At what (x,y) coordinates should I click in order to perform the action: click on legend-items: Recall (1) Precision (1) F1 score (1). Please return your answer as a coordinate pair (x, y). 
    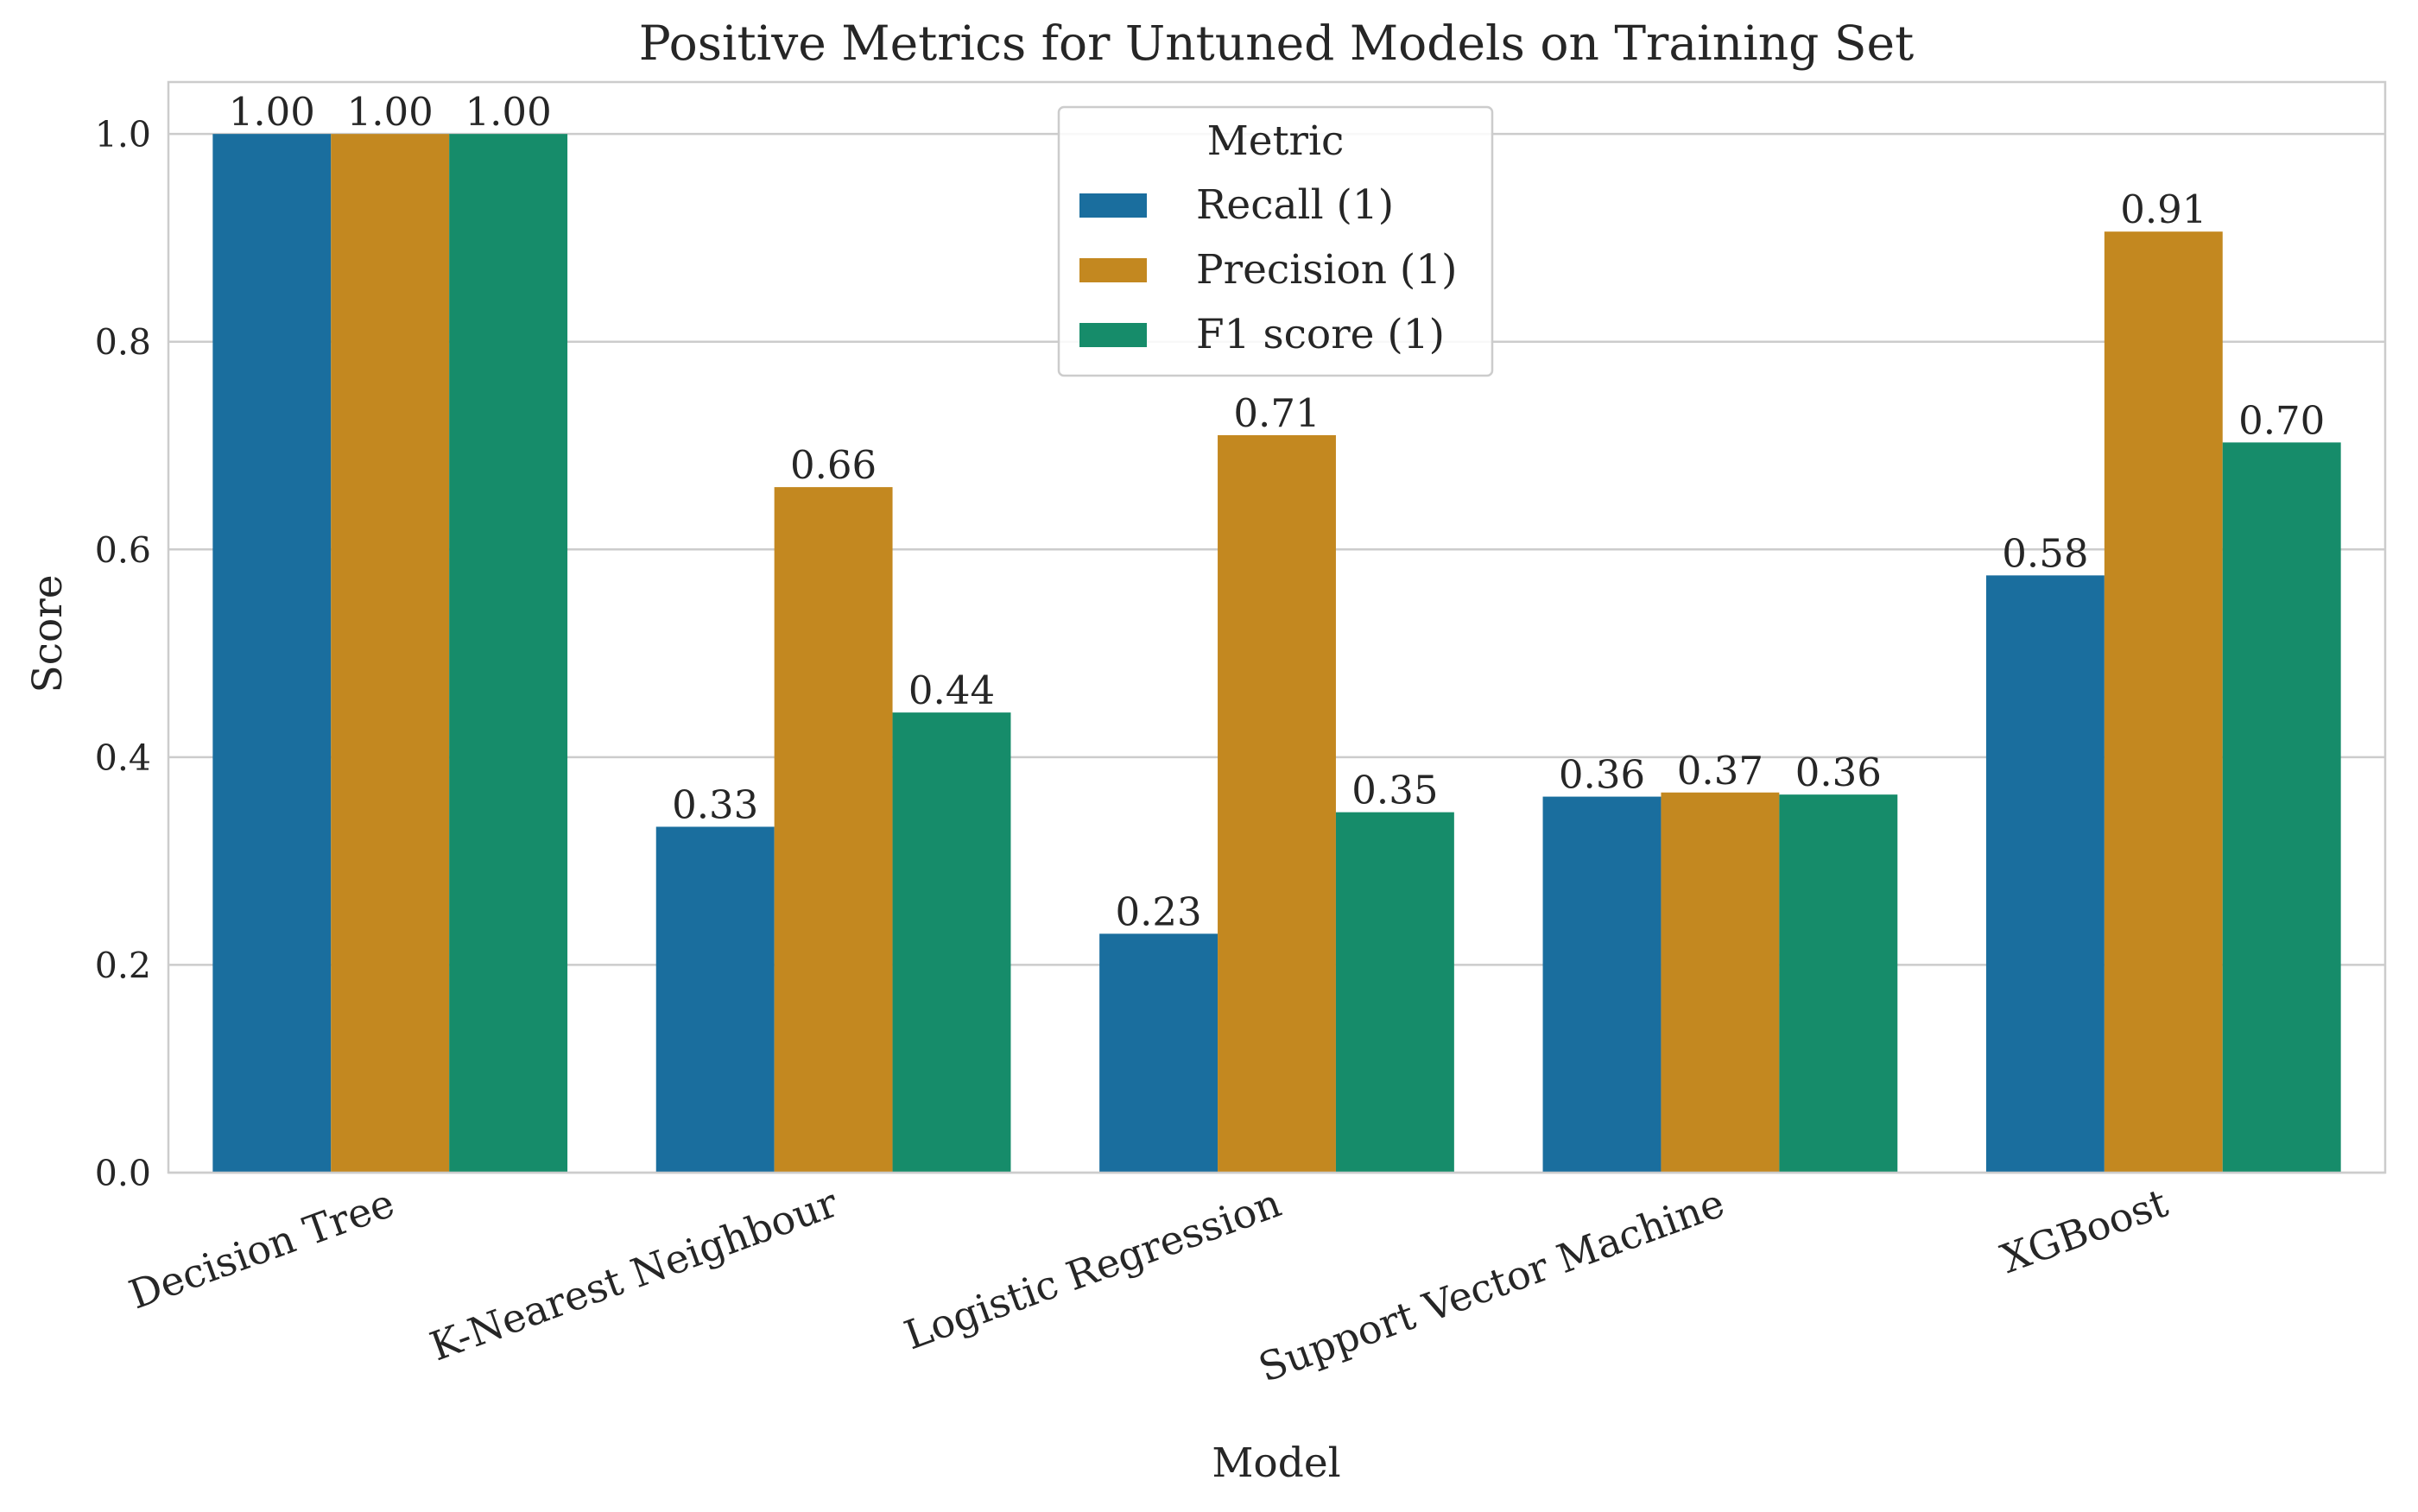
    Looking at the image, I should click on (1268, 269).